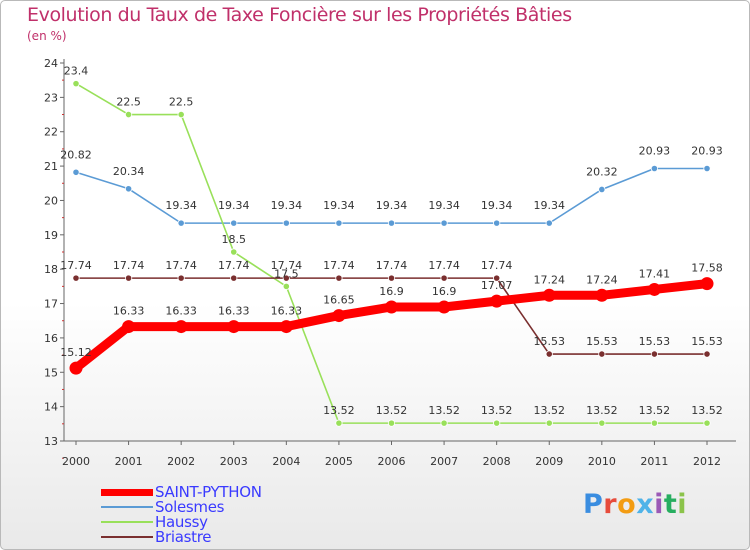 Image resolution: width=750 pixels, height=550 pixels. I want to click on y-tick-label: 18, so click(51, 269).